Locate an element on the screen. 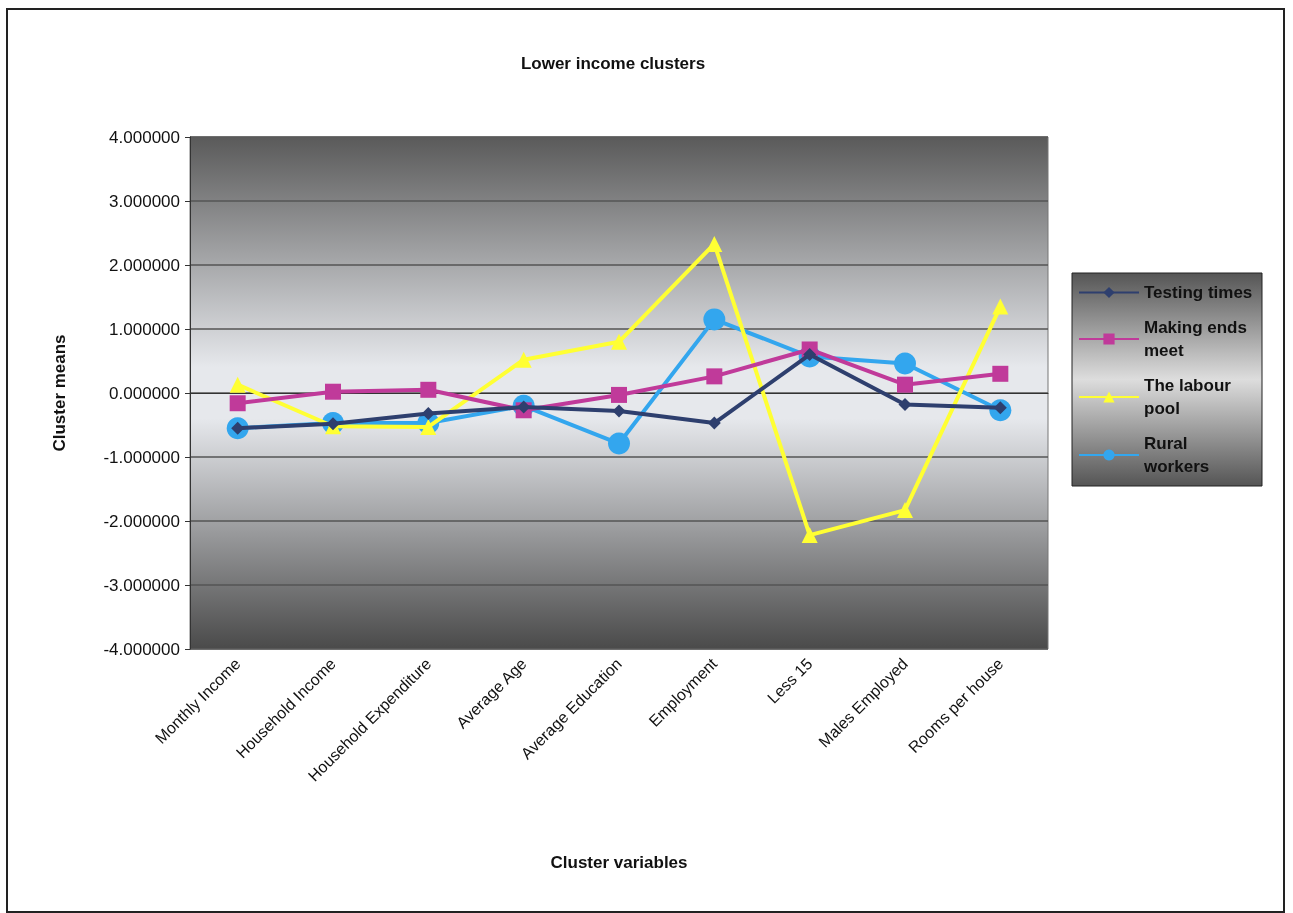 This screenshot has height=913, width=1293. y-tick-label: -3.000000 is located at coordinates (141, 585).